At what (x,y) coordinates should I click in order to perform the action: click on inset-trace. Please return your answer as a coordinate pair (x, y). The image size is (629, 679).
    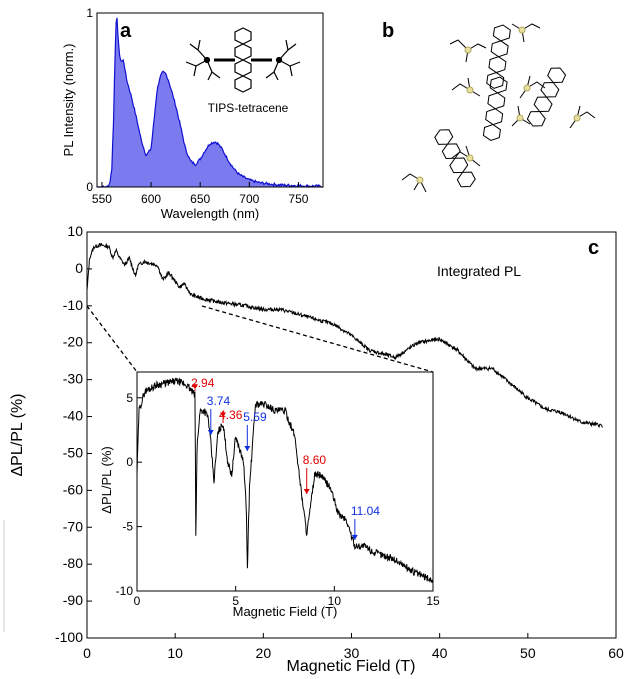
    Looking at the image, I should click on (285, 480).